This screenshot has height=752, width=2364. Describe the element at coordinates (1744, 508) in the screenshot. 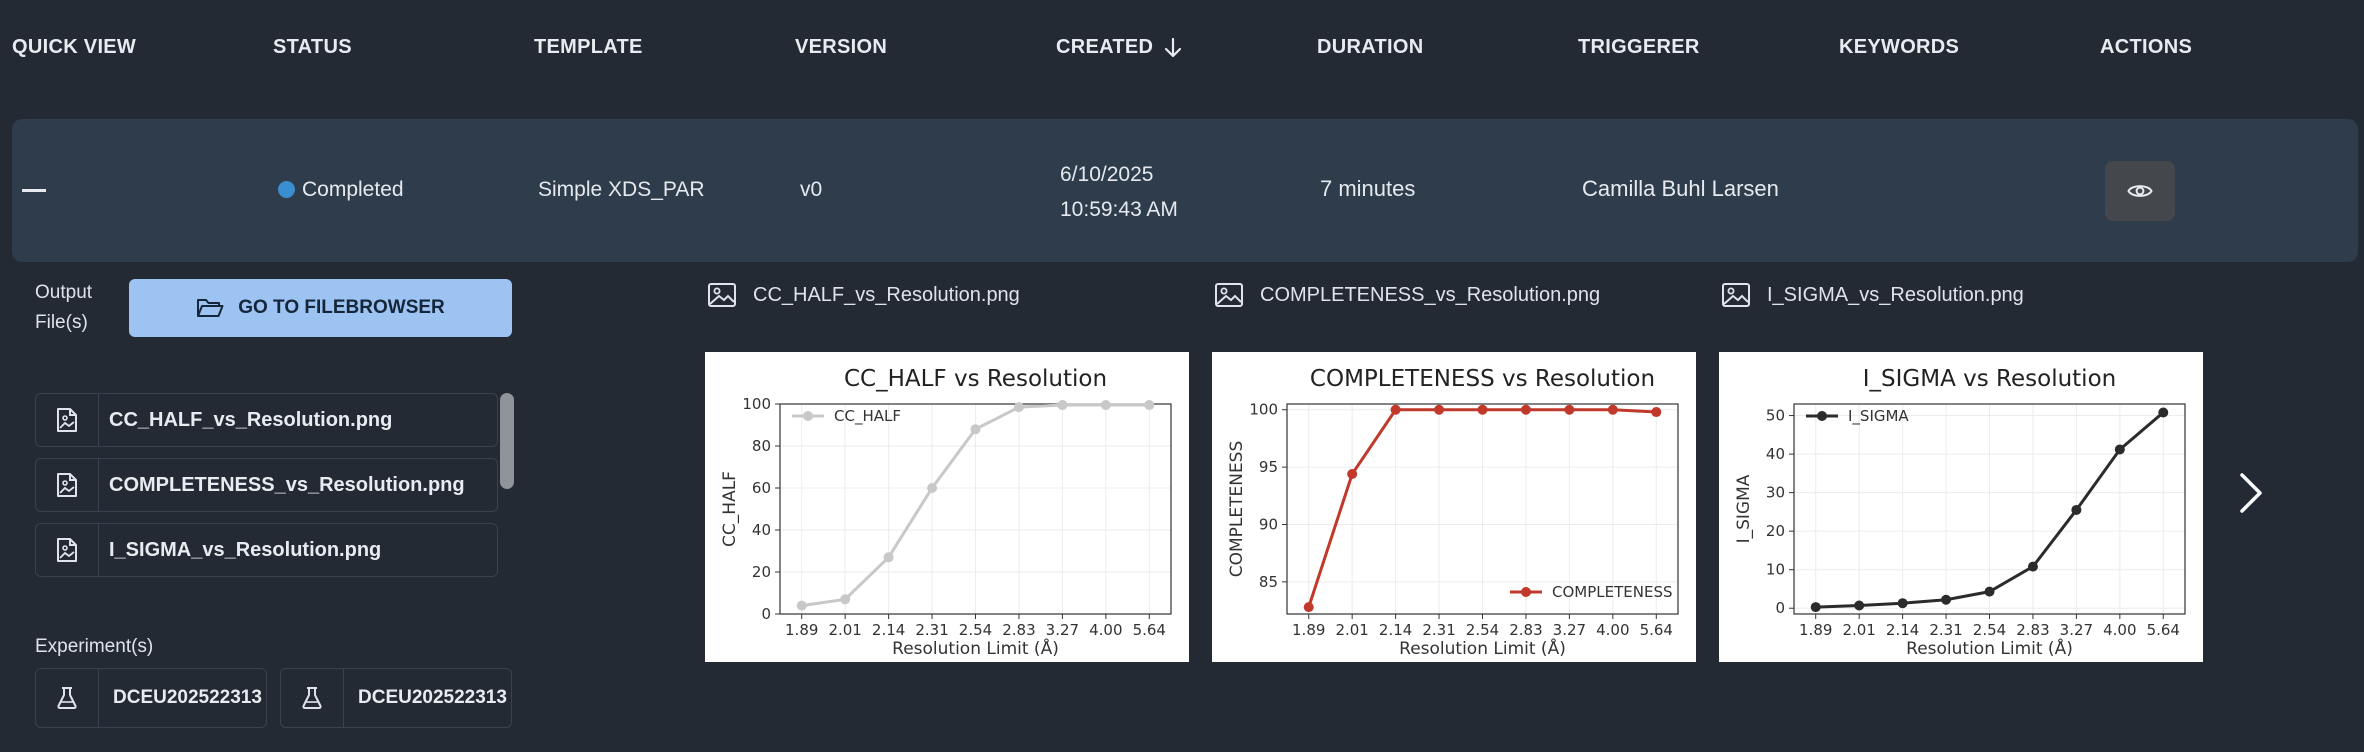

I see `y-axis-label: I_SIGMA` at that location.